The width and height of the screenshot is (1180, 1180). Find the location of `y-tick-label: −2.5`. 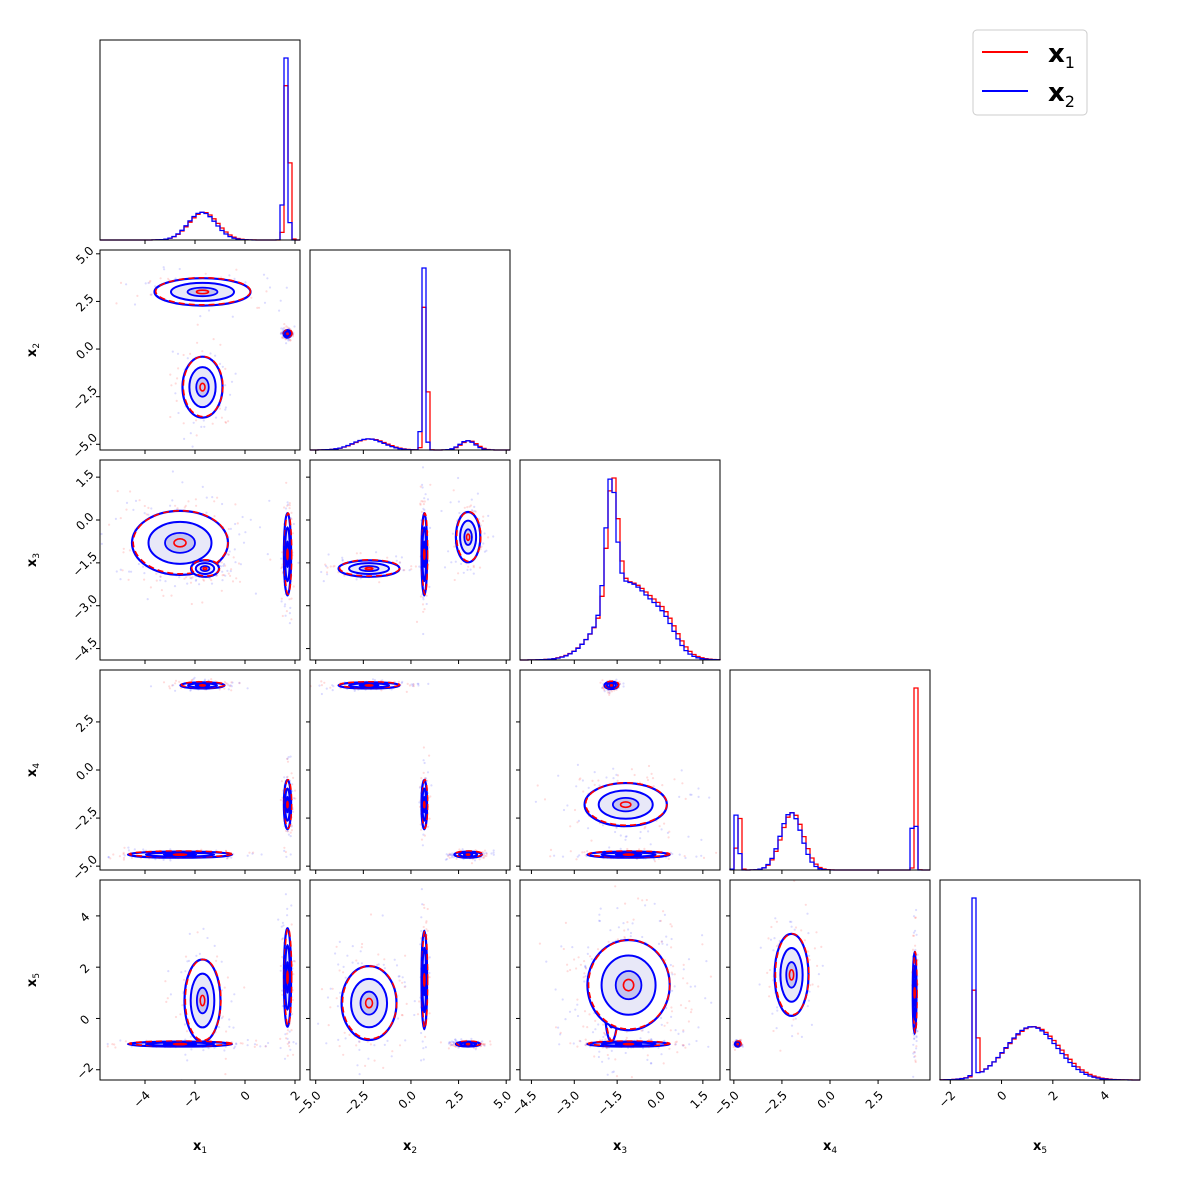

y-tick-label: −2.5 is located at coordinates (85, 398).